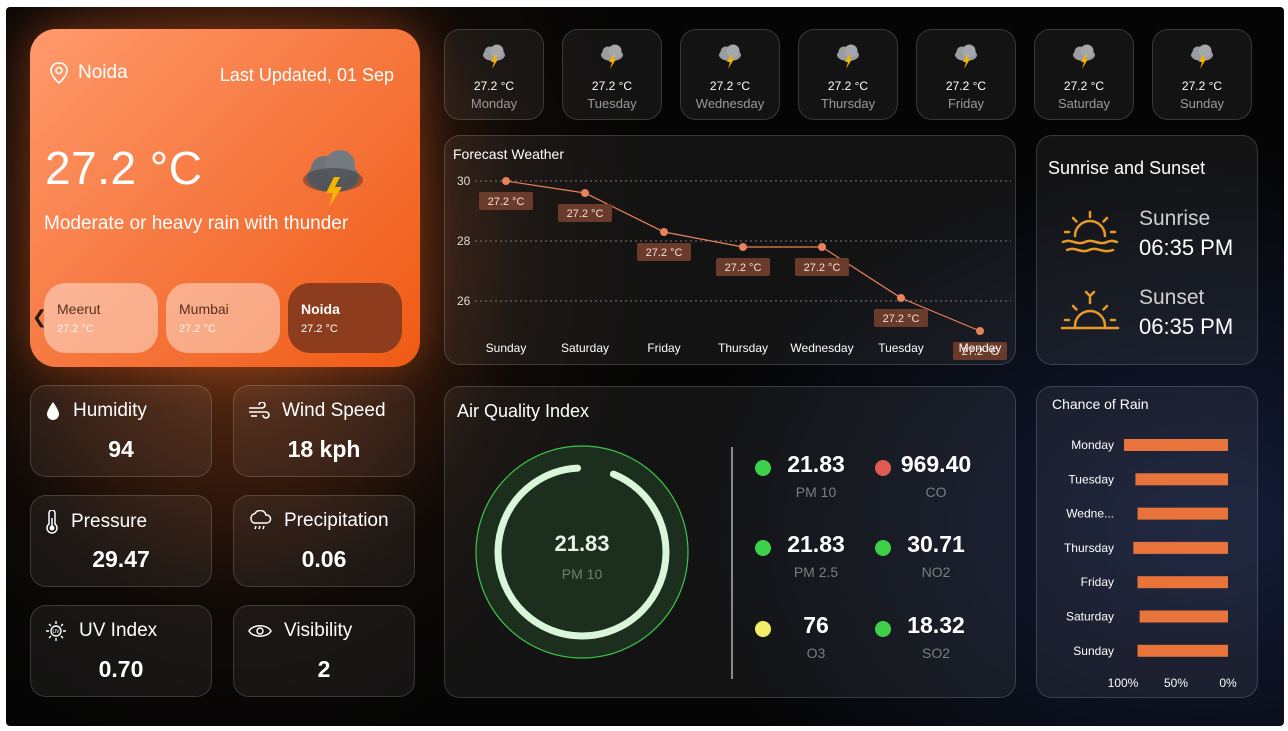  Describe the element at coordinates (816, 492) in the screenshot. I see `aqi-label: PM 10` at that location.